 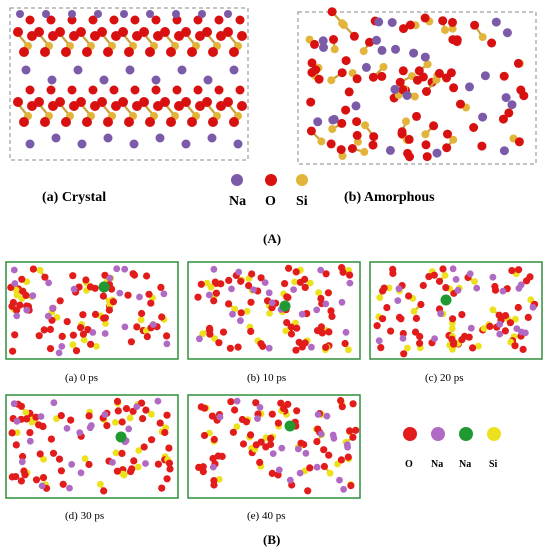 What do you see at coordinates (266, 516) in the screenshot?
I see `snapshot-caption-4: (e) 40 ps` at bounding box center [266, 516].